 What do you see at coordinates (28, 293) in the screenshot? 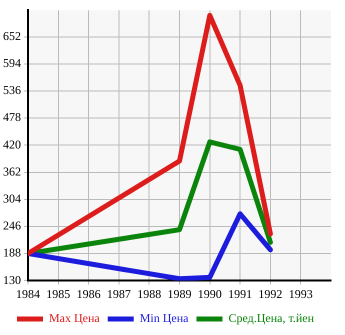
I see `x-tick-label: 1984` at bounding box center [28, 293].